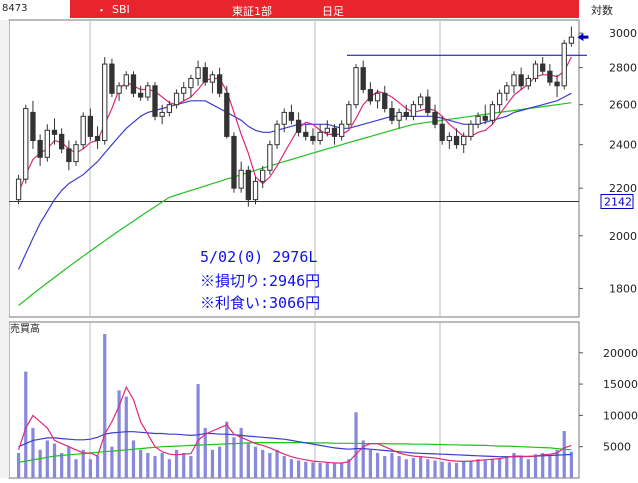  What do you see at coordinates (620, 353) in the screenshot?
I see `volume-tick-label: 20000` at bounding box center [620, 353].